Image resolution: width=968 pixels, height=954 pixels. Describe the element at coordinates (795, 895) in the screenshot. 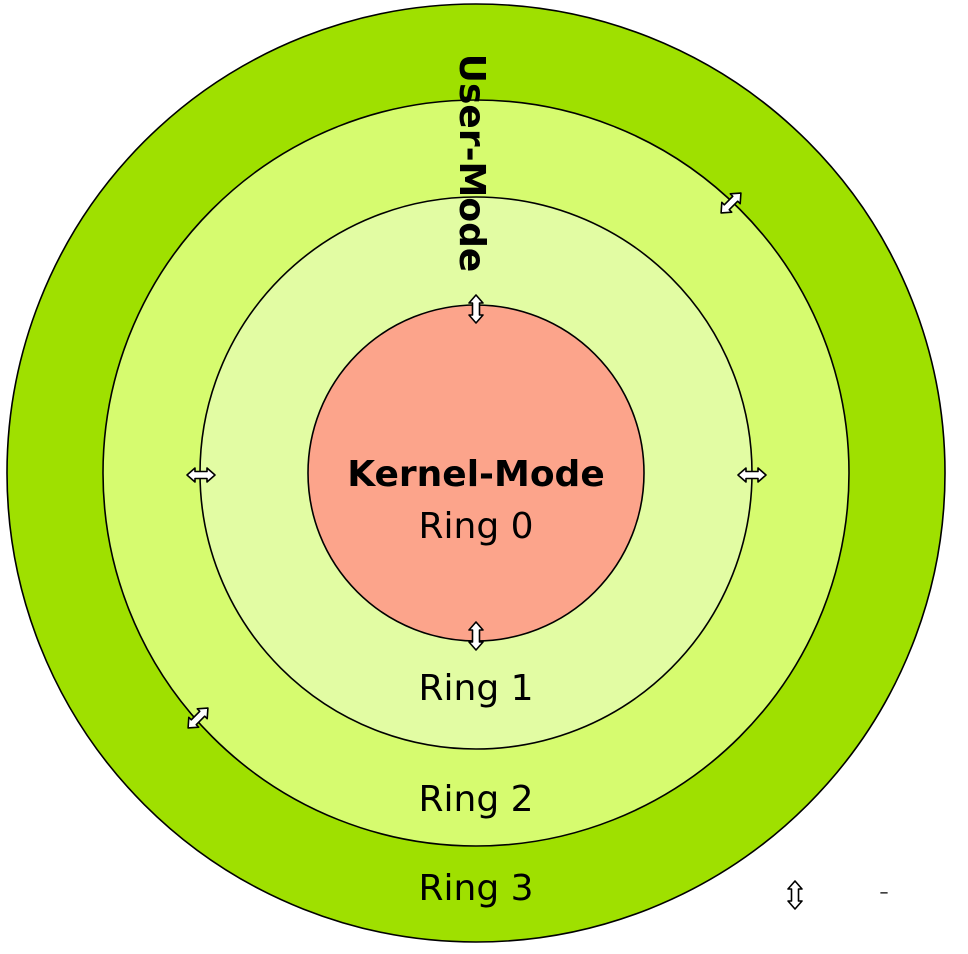

I see `legend-arrow-icon` at that location.